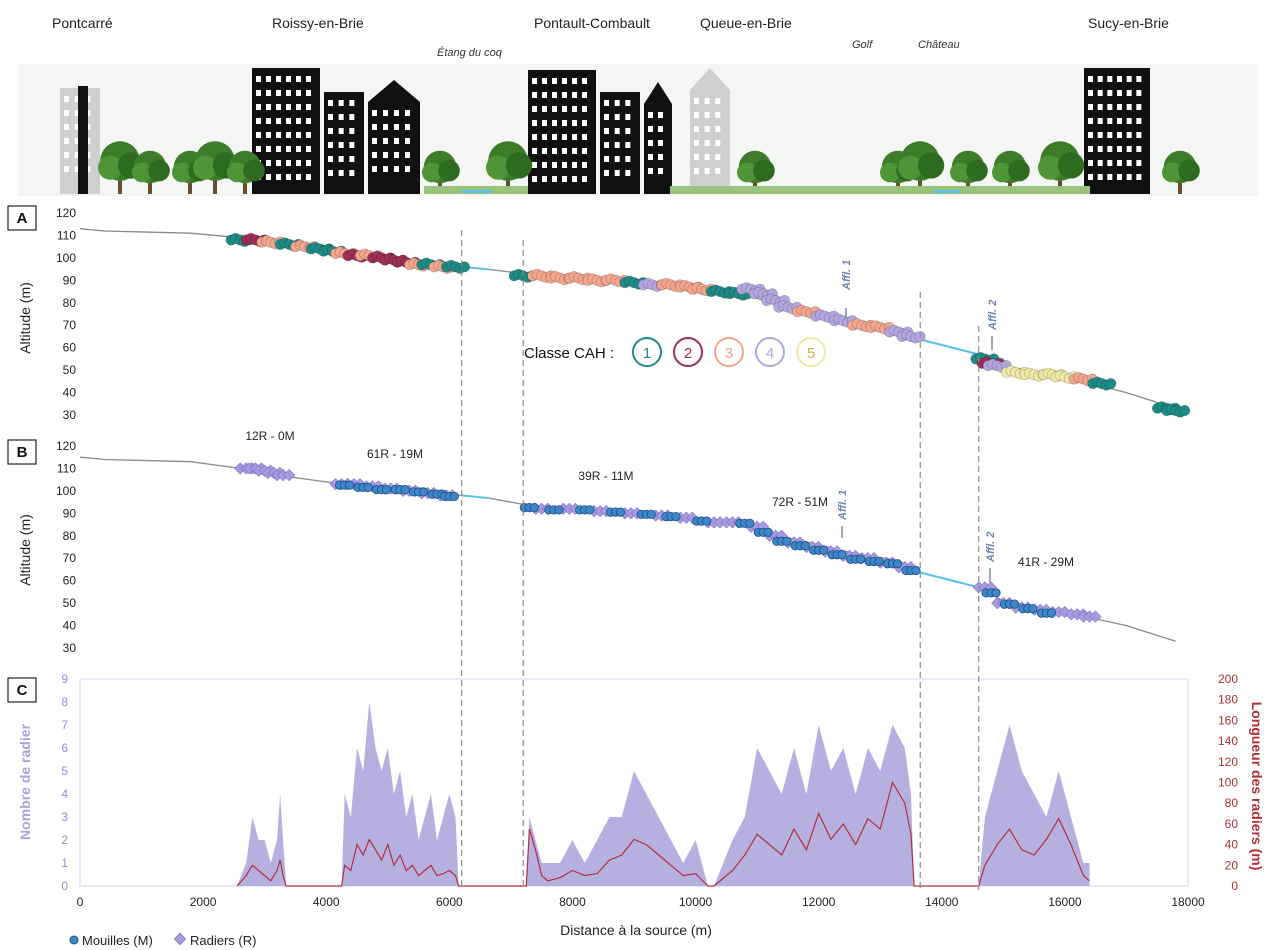  What do you see at coordinates (477, 191) in the screenshot?
I see `pond` at bounding box center [477, 191].